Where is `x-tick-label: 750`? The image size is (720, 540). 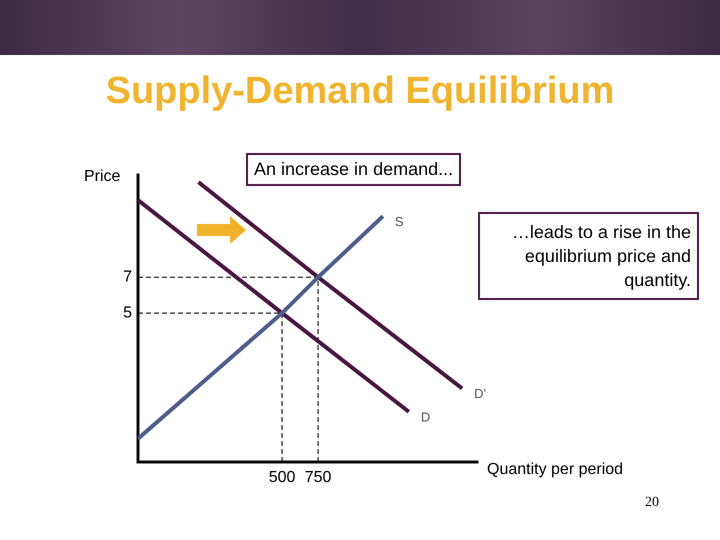 x-tick-label: 750 is located at coordinates (318, 477).